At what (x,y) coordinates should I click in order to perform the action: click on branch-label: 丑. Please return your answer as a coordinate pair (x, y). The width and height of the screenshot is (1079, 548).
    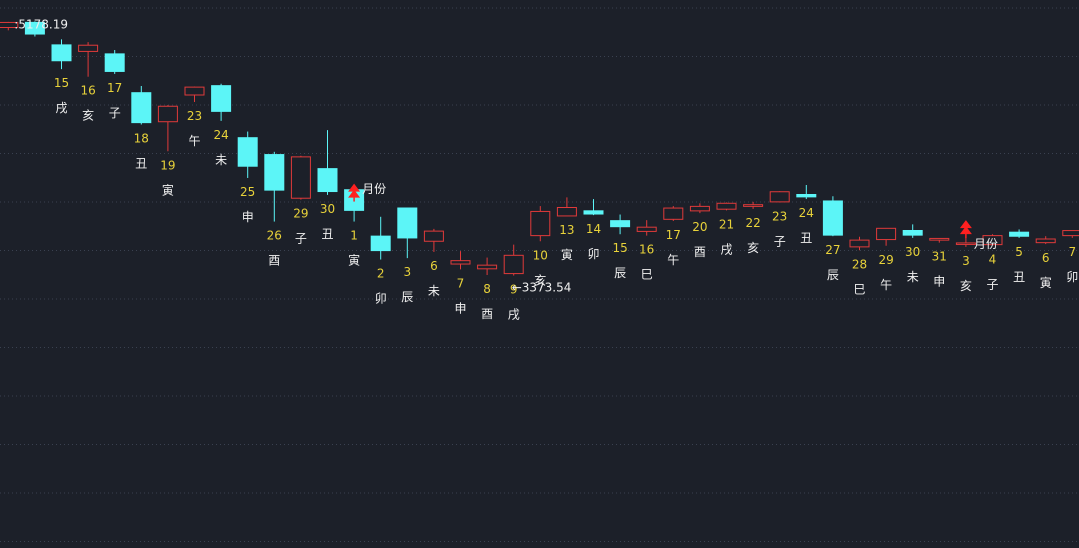
    Looking at the image, I should click on (806, 238).